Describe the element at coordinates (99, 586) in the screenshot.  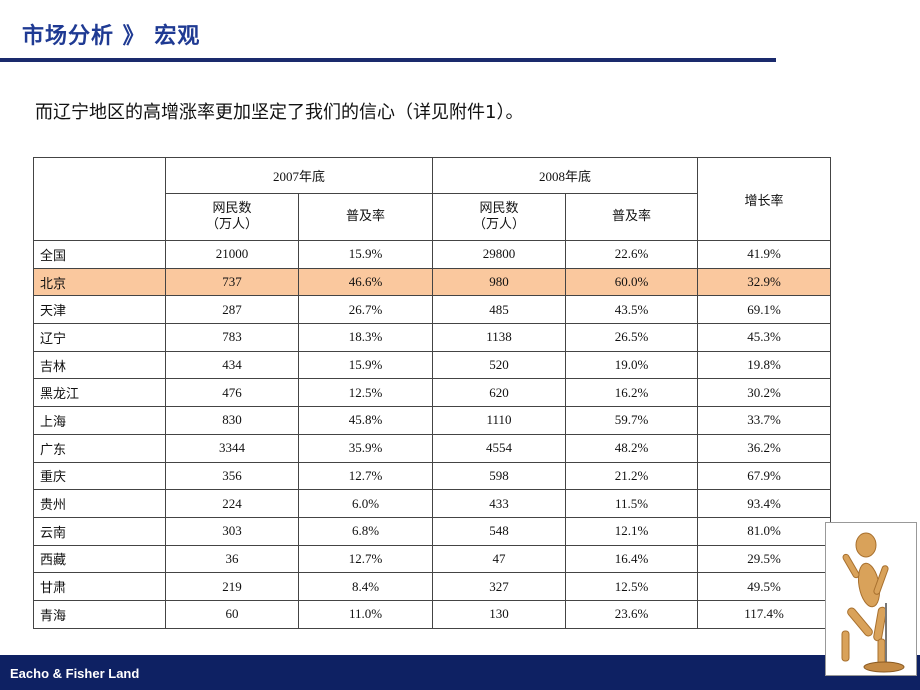
I see `region-cell: 甘肃` at that location.